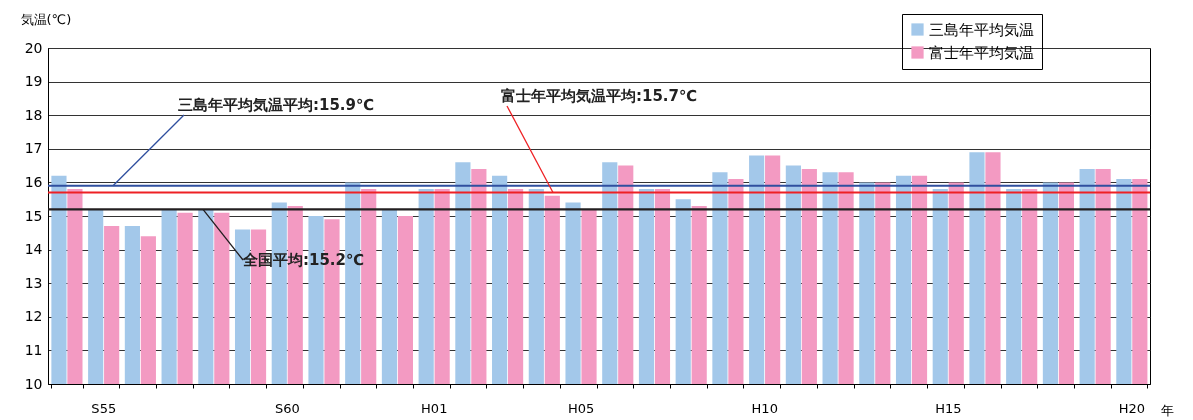 Image resolution: width=1193 pixels, height=420 pixels. Describe the element at coordinates (287, 408) in the screenshot. I see `x-tick-label: S60` at that location.